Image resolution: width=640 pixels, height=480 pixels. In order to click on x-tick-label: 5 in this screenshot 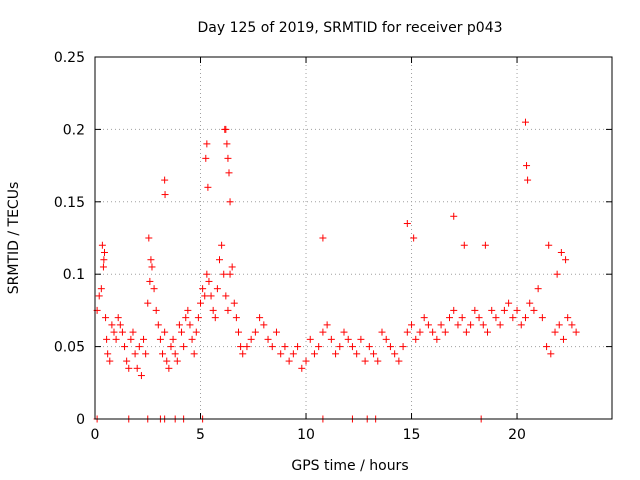, I will do `click(200, 435)`.